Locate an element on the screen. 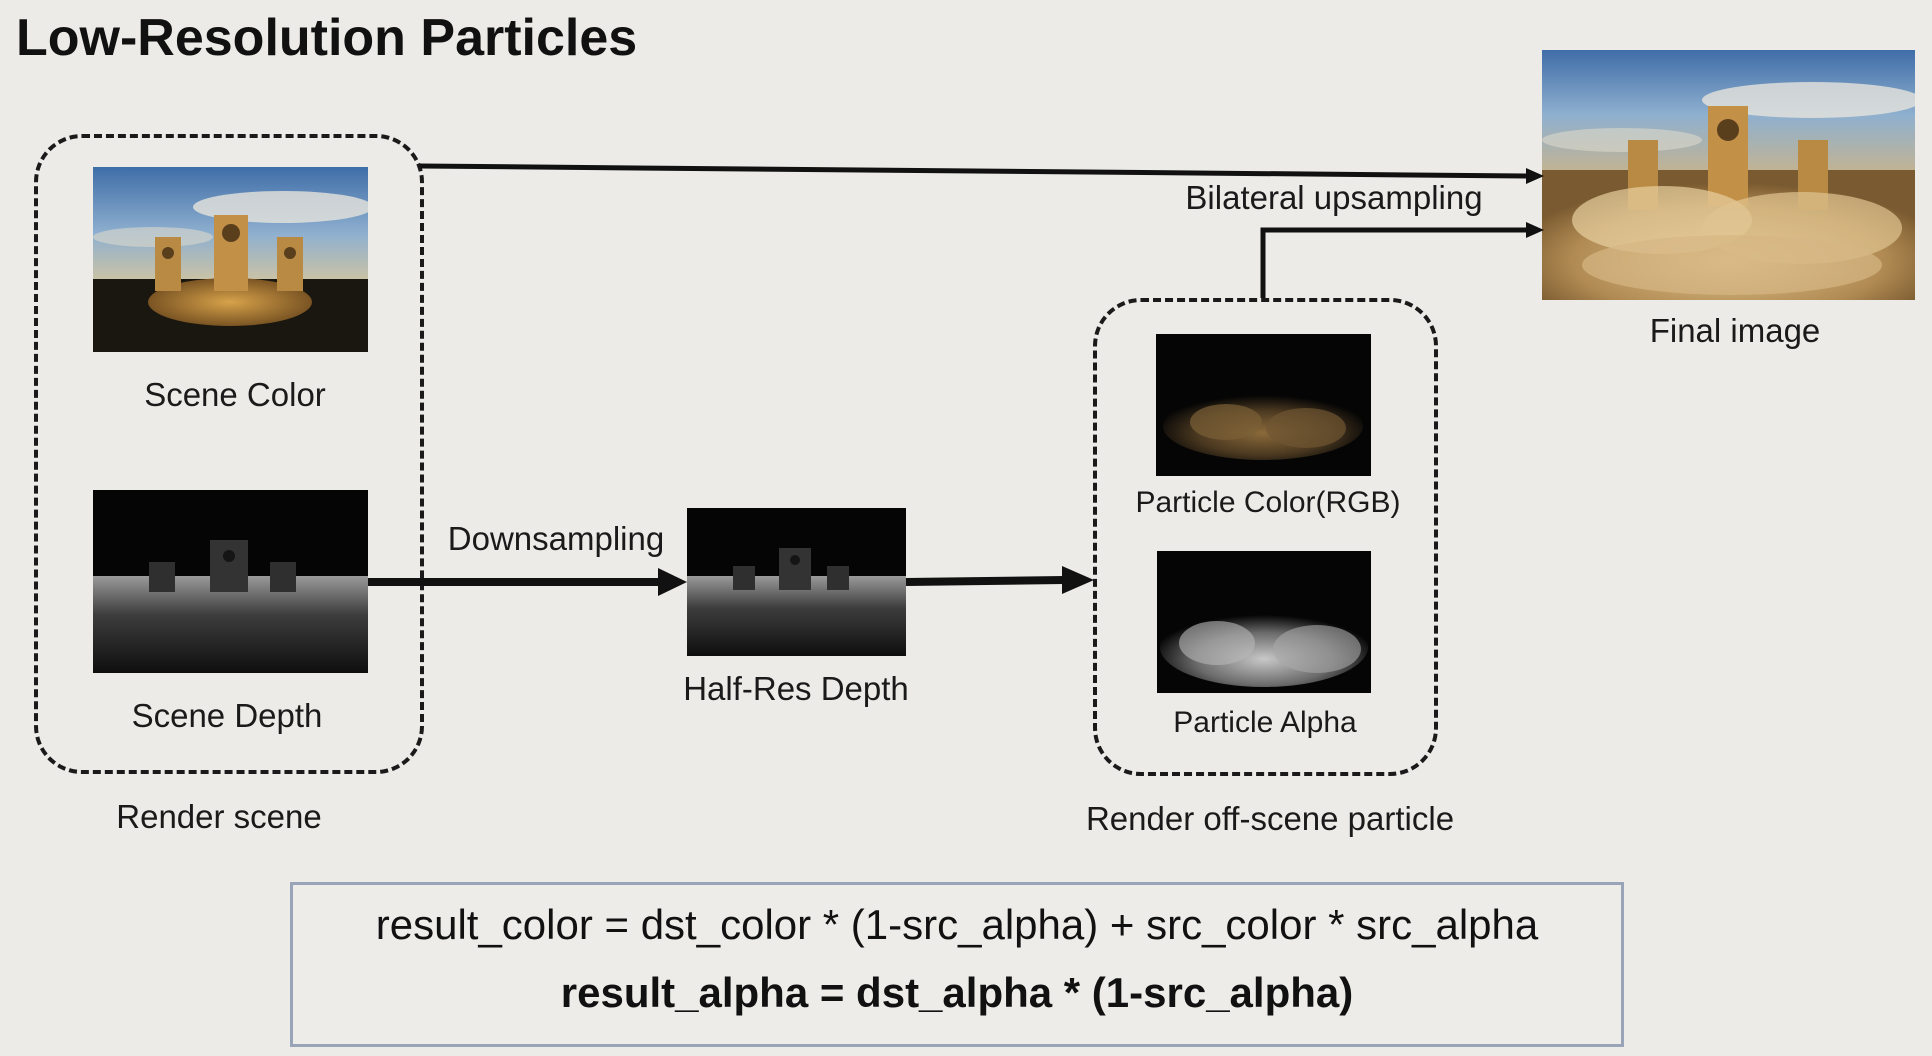 The width and height of the screenshot is (1932, 1056). half-res-depth-image is located at coordinates (796, 582).